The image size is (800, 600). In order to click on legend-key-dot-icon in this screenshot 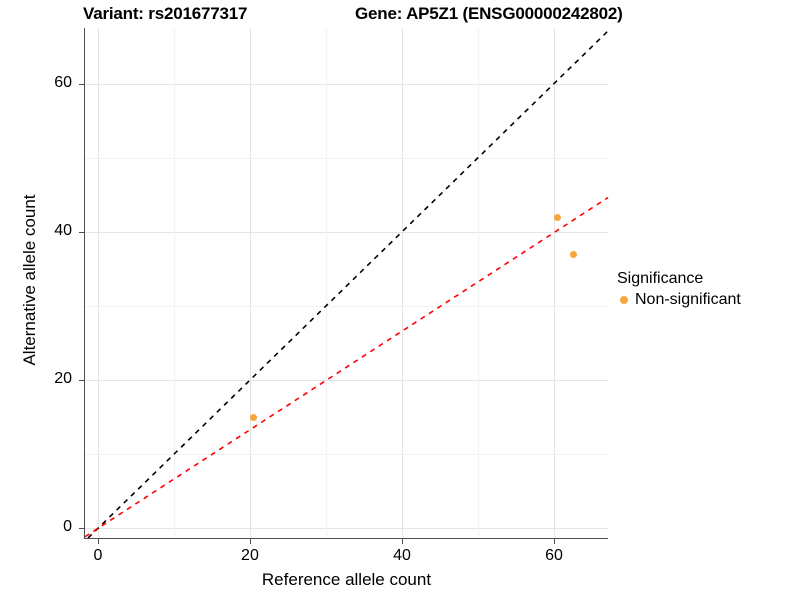, I will do `click(624, 300)`.